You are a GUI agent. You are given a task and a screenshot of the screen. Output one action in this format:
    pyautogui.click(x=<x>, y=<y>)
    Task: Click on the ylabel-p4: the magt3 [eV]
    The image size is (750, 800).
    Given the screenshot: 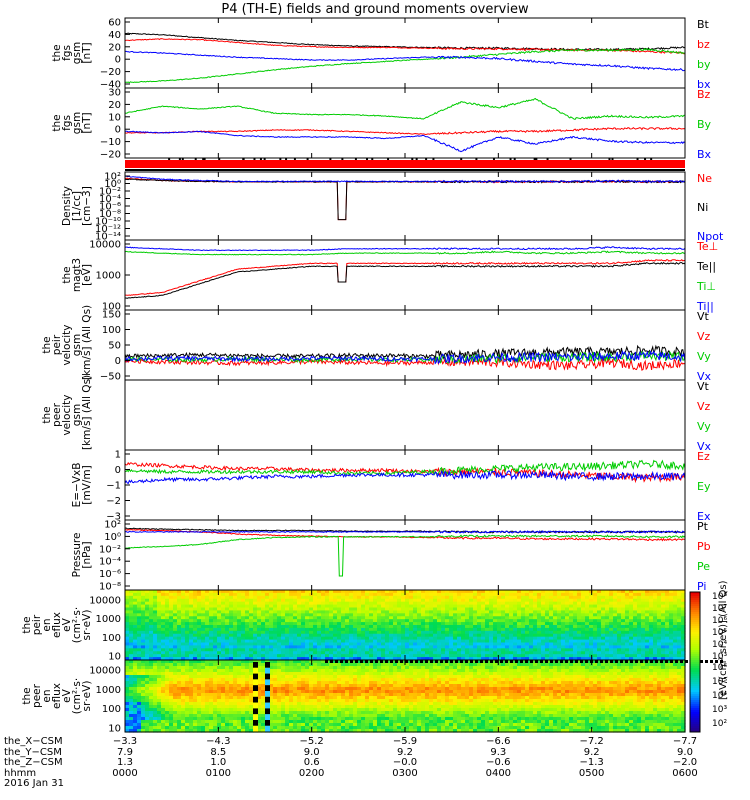 What is the action you would take?
    pyautogui.click(x=77, y=275)
    